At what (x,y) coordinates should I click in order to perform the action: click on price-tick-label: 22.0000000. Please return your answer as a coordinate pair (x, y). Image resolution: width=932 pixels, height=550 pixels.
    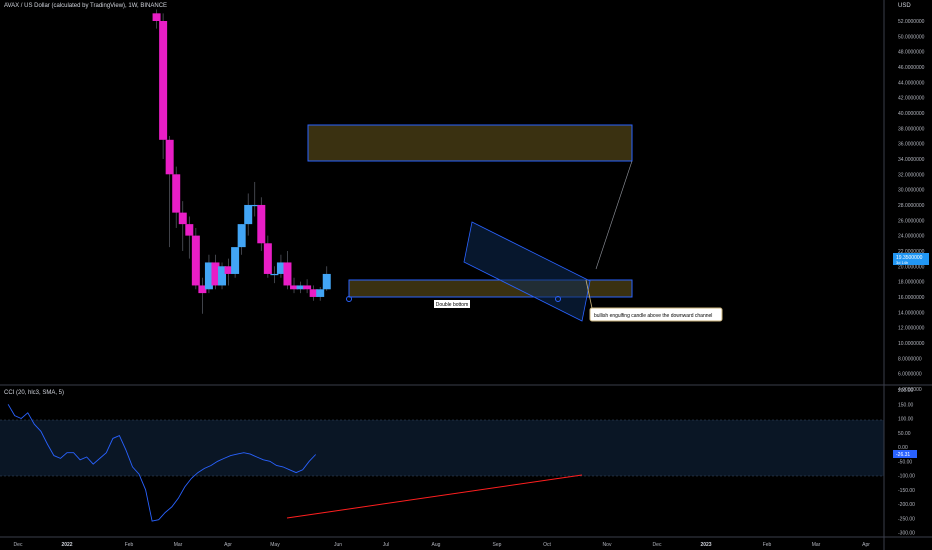
    Looking at the image, I should click on (911, 252).